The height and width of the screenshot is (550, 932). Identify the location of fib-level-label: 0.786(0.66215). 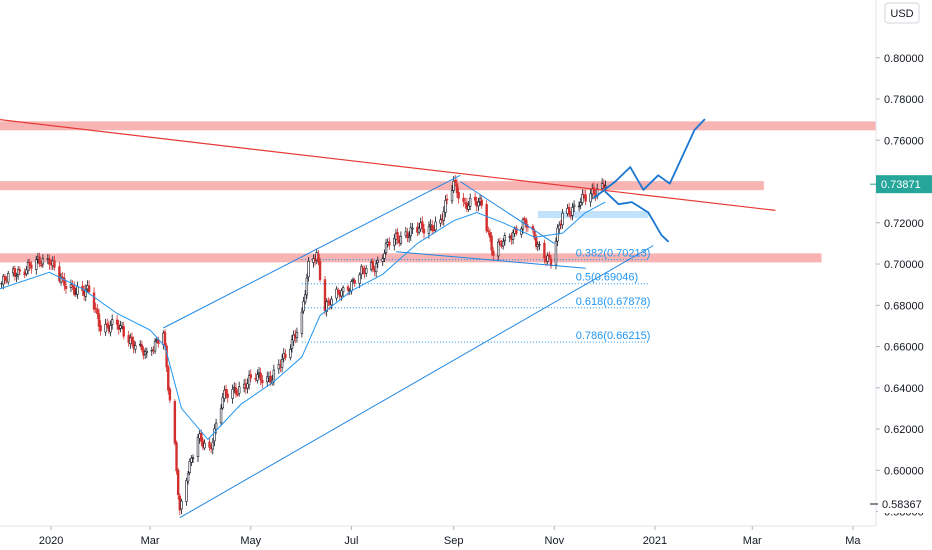
(613, 336).